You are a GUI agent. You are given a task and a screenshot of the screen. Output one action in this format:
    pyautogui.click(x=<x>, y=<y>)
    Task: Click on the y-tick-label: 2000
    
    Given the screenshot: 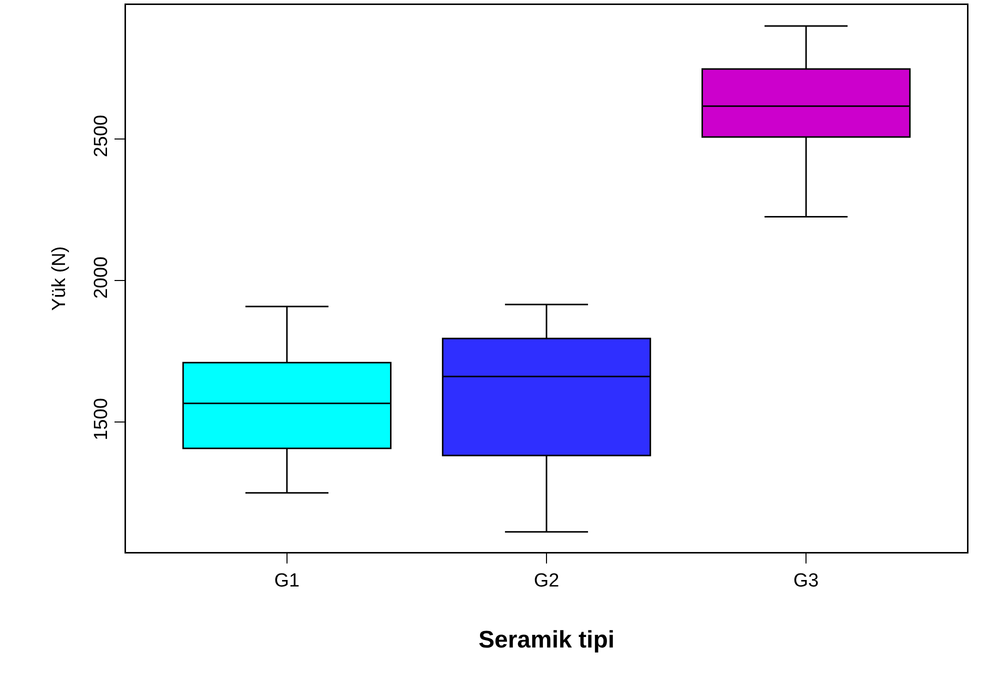 What is the action you would take?
    pyautogui.click(x=101, y=277)
    